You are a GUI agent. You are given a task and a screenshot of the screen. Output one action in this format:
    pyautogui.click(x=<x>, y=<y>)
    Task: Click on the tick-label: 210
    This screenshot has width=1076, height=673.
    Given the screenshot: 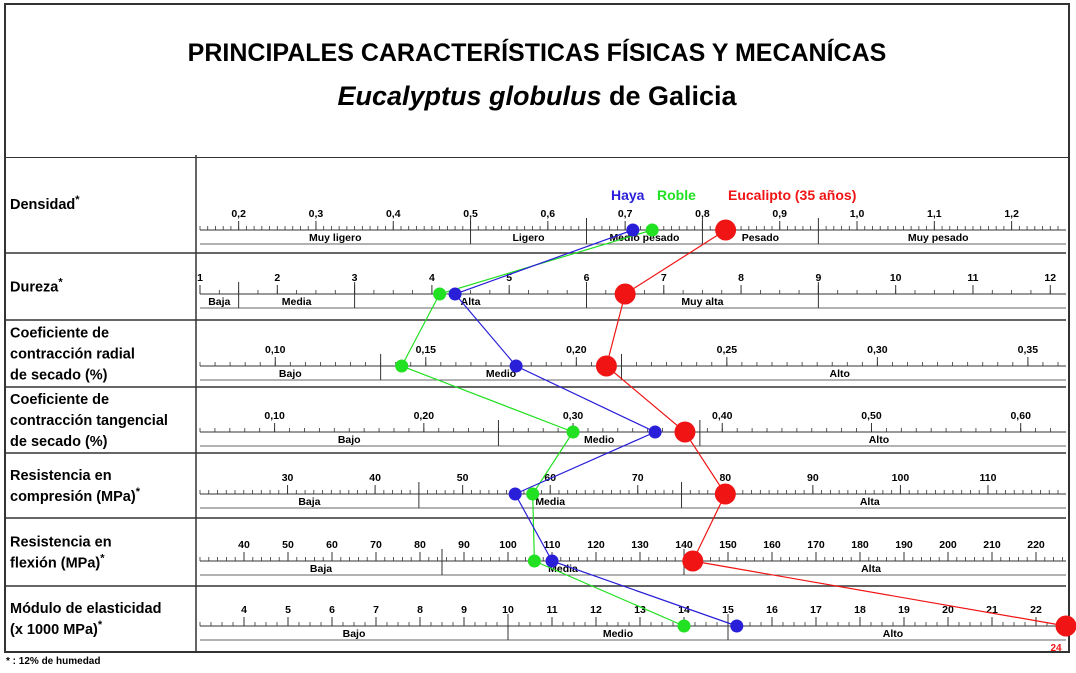 What is the action you would take?
    pyautogui.click(x=992, y=545)
    